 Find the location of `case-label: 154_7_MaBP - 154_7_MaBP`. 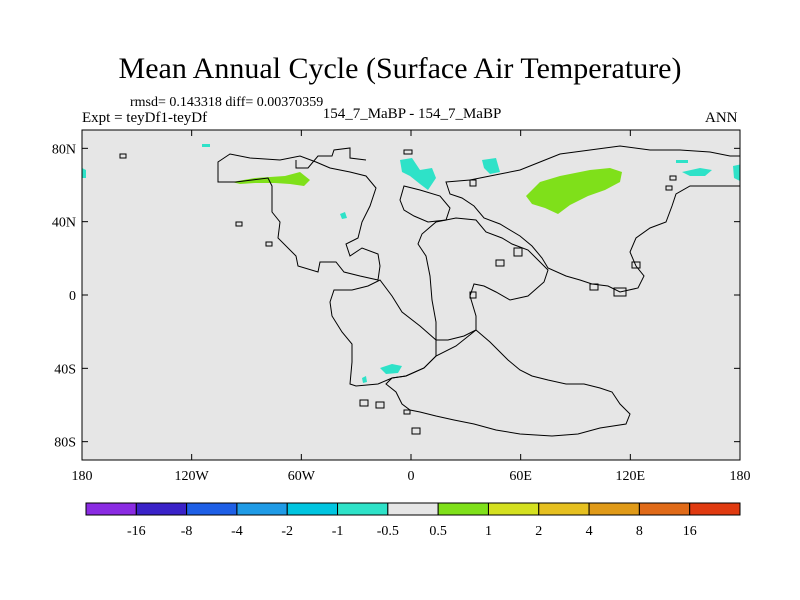

case-label: 154_7_MaBP - 154_7_MaBP is located at coordinates (412, 114).